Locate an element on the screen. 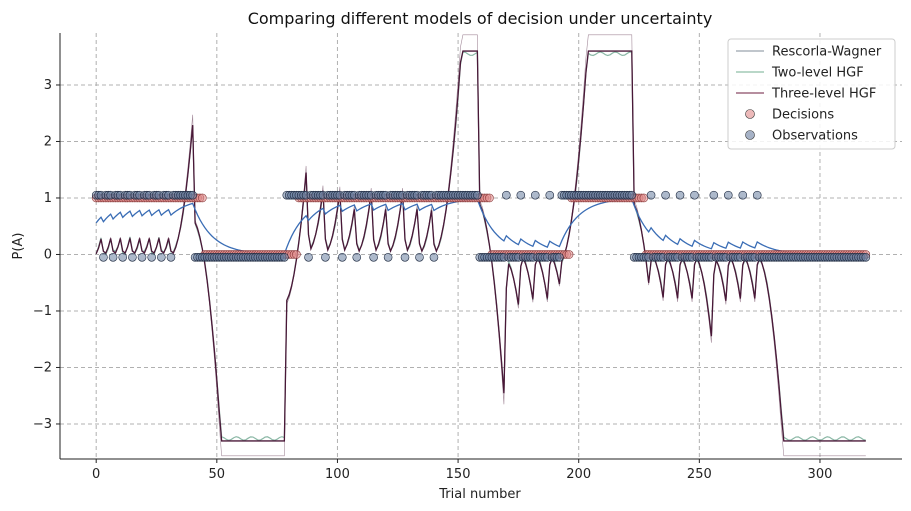 Image resolution: width=911 pixels, height=511 pixels. y-tick-label: 3 is located at coordinates (48, 85).